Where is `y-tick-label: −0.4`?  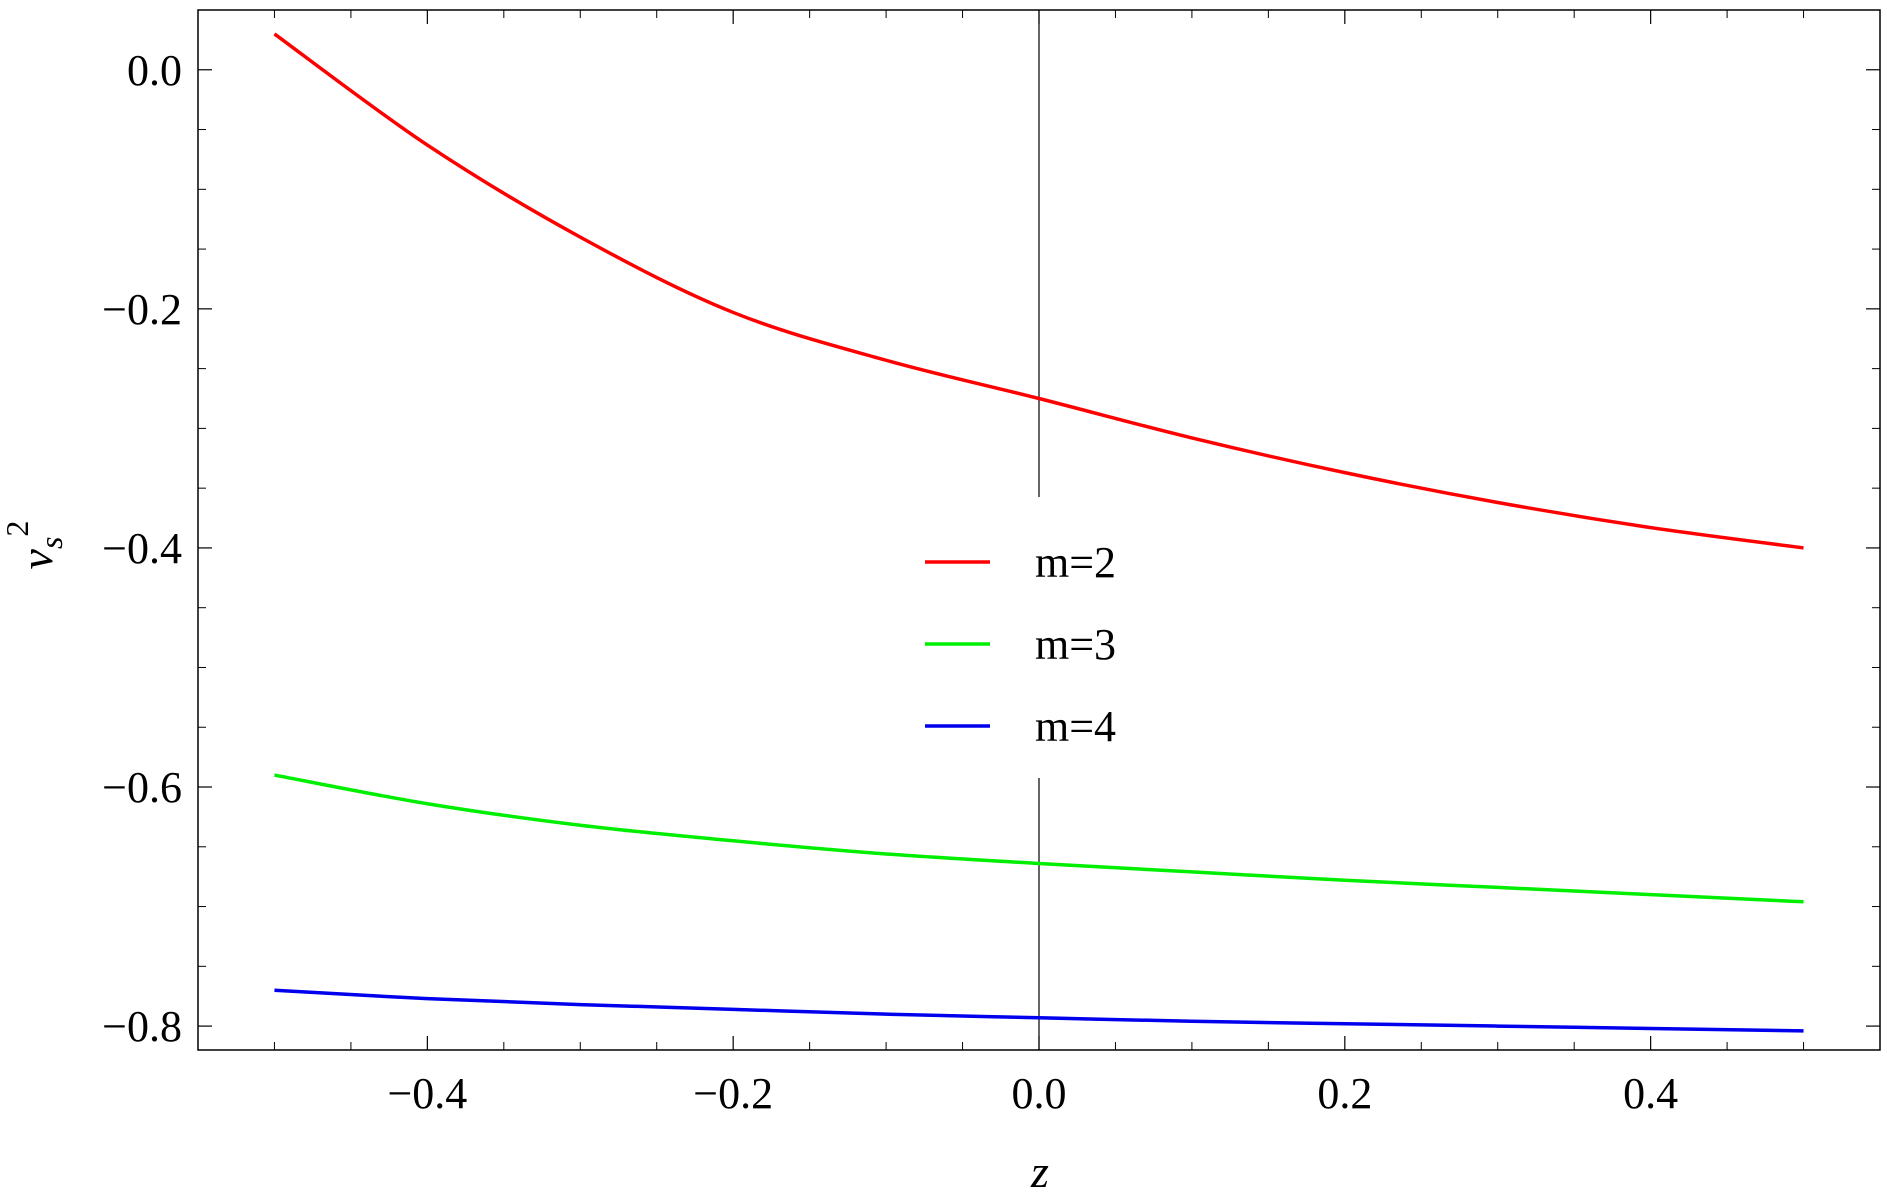 y-tick-label: −0.4 is located at coordinates (142, 548).